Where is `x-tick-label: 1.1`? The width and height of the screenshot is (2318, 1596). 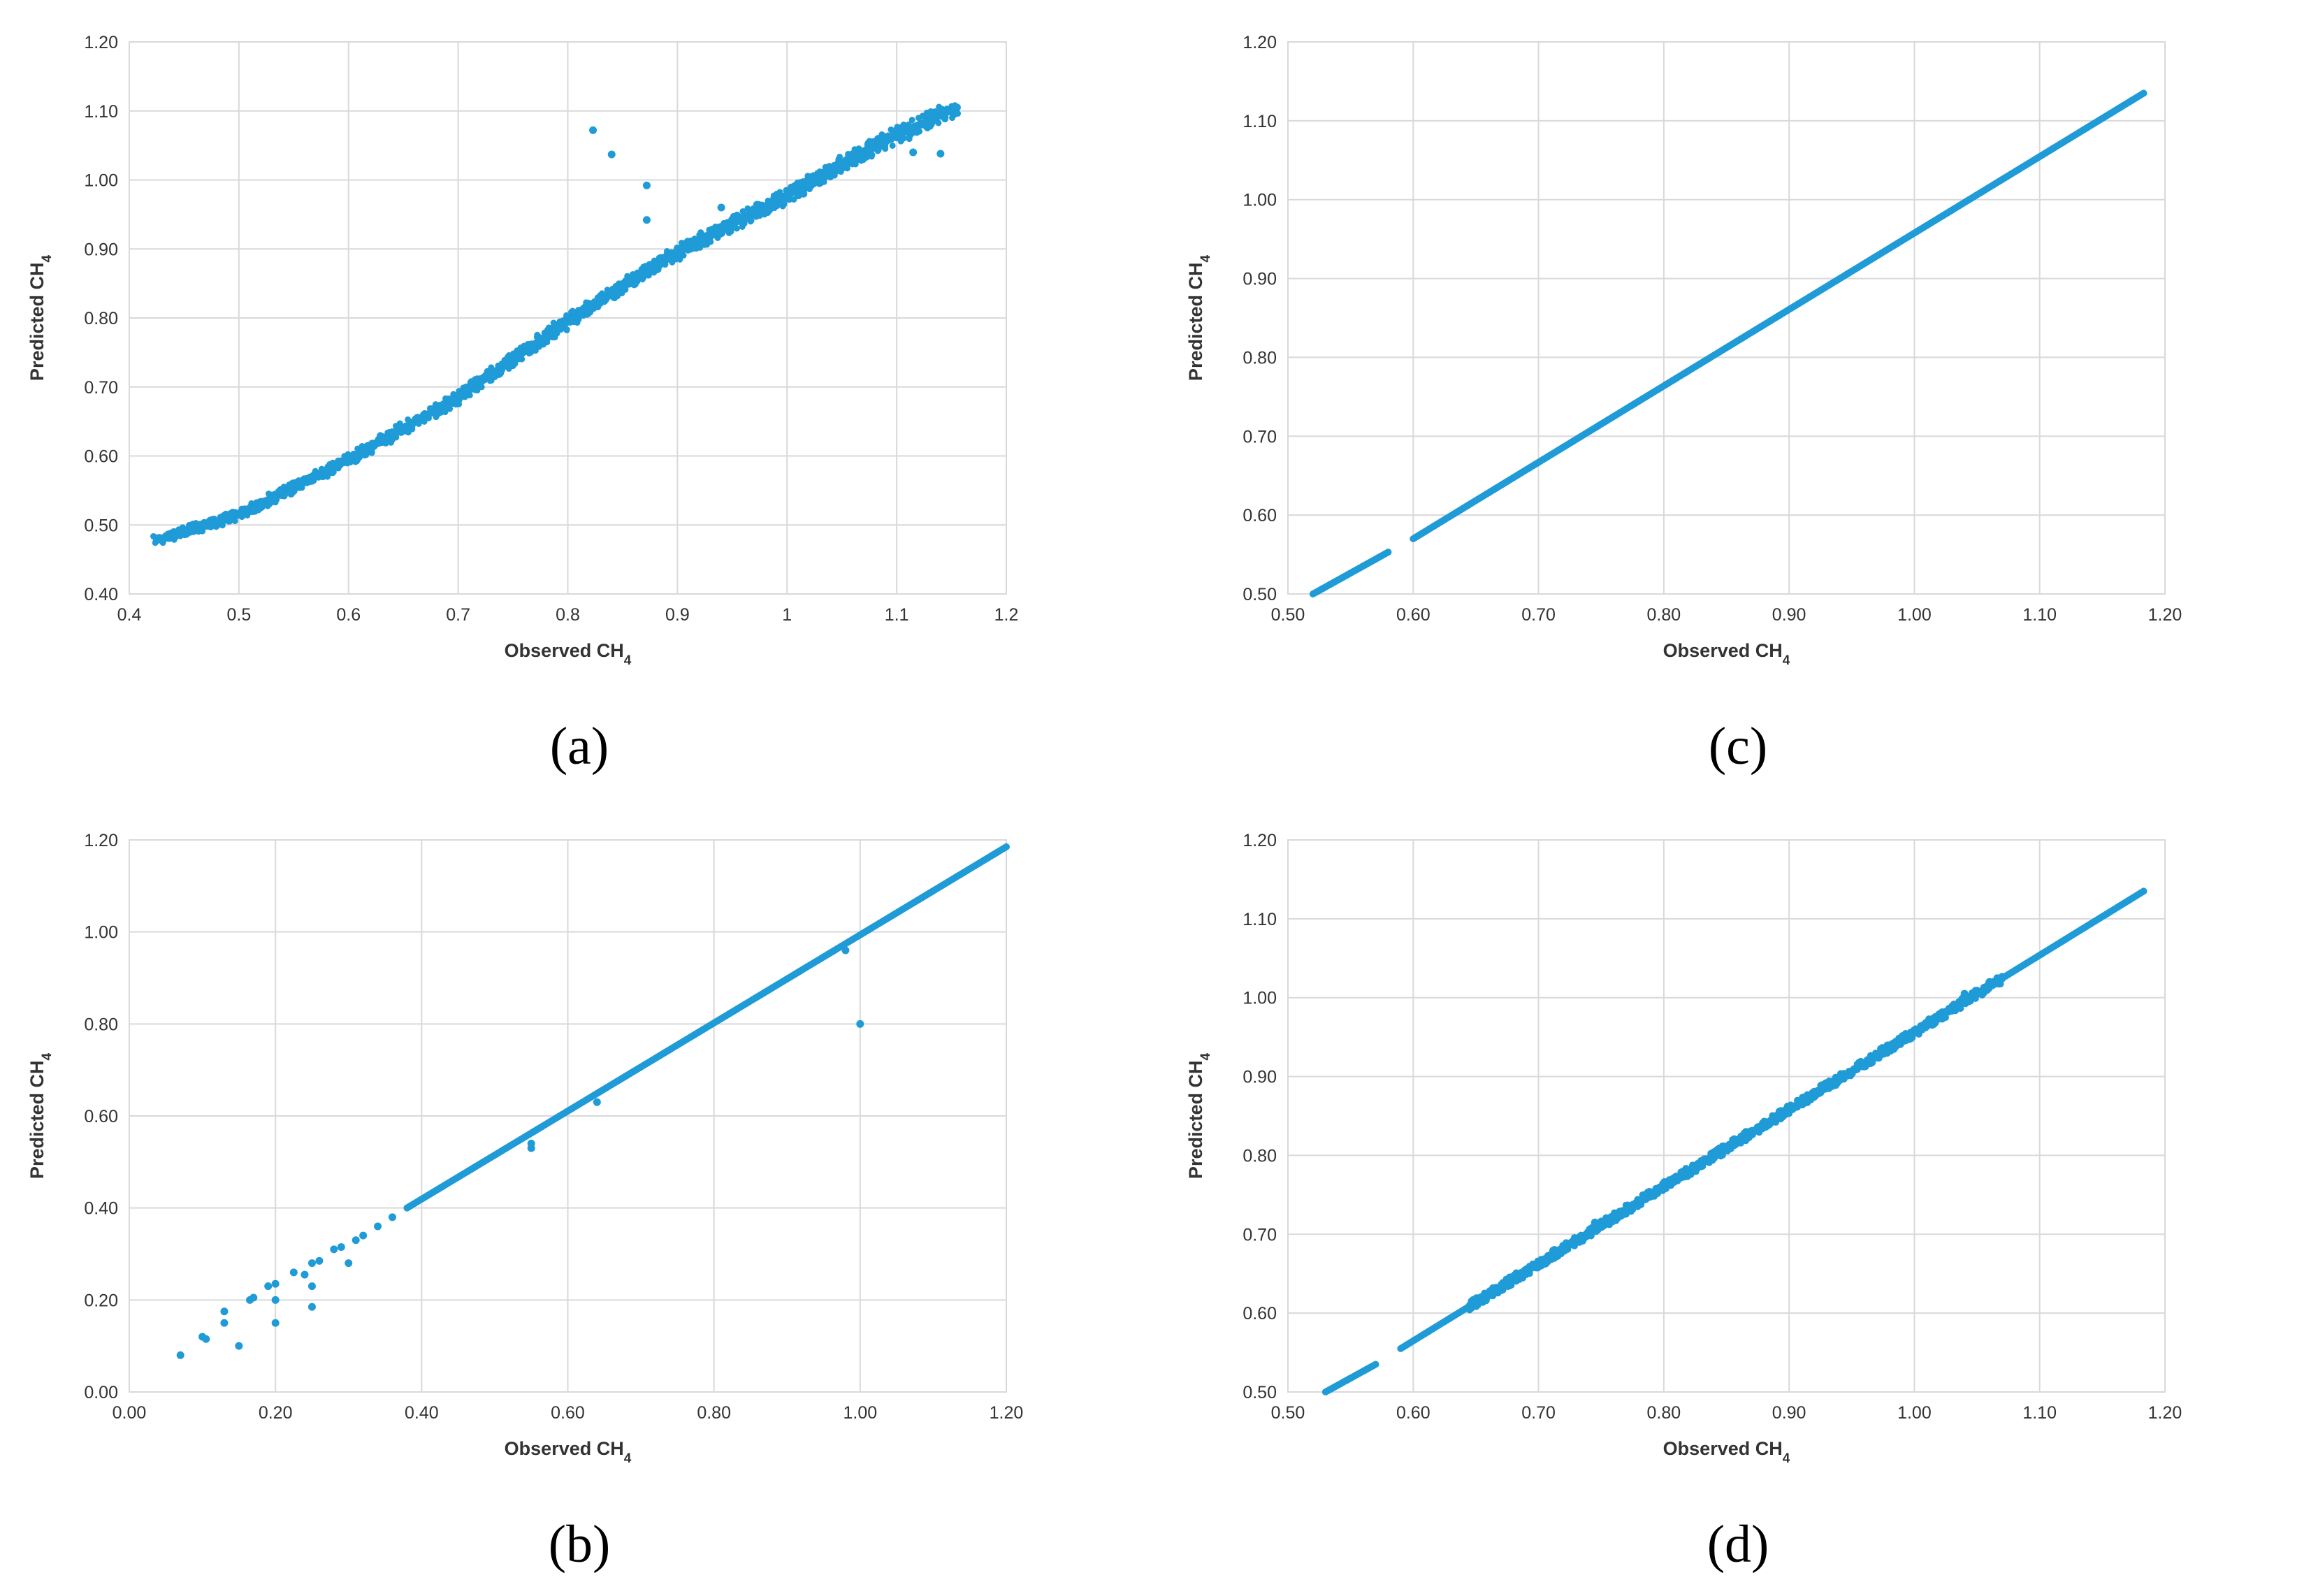 x-tick-label: 1.1 is located at coordinates (897, 615).